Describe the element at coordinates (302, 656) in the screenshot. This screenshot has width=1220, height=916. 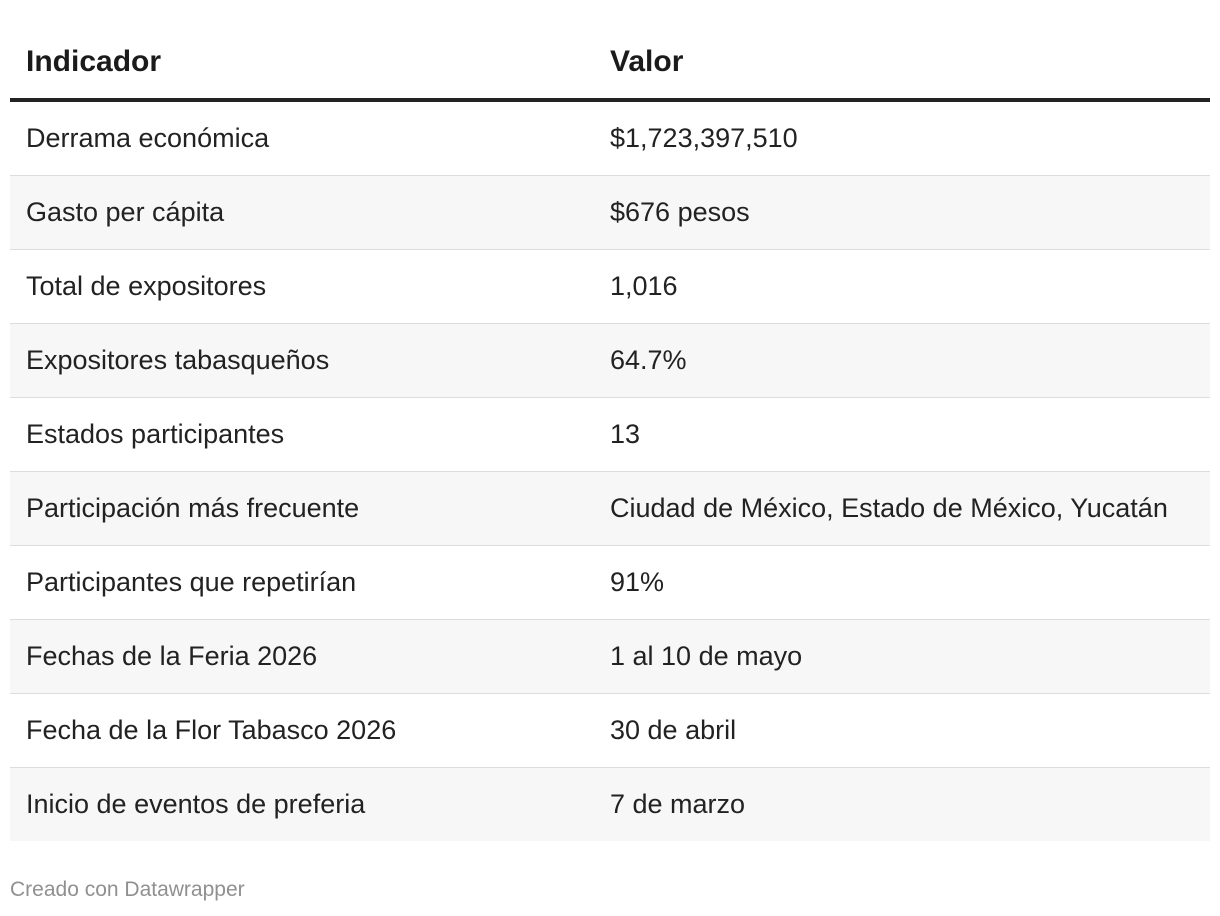
I see `cell-indicator: Fechas de la Feria 2026` at that location.